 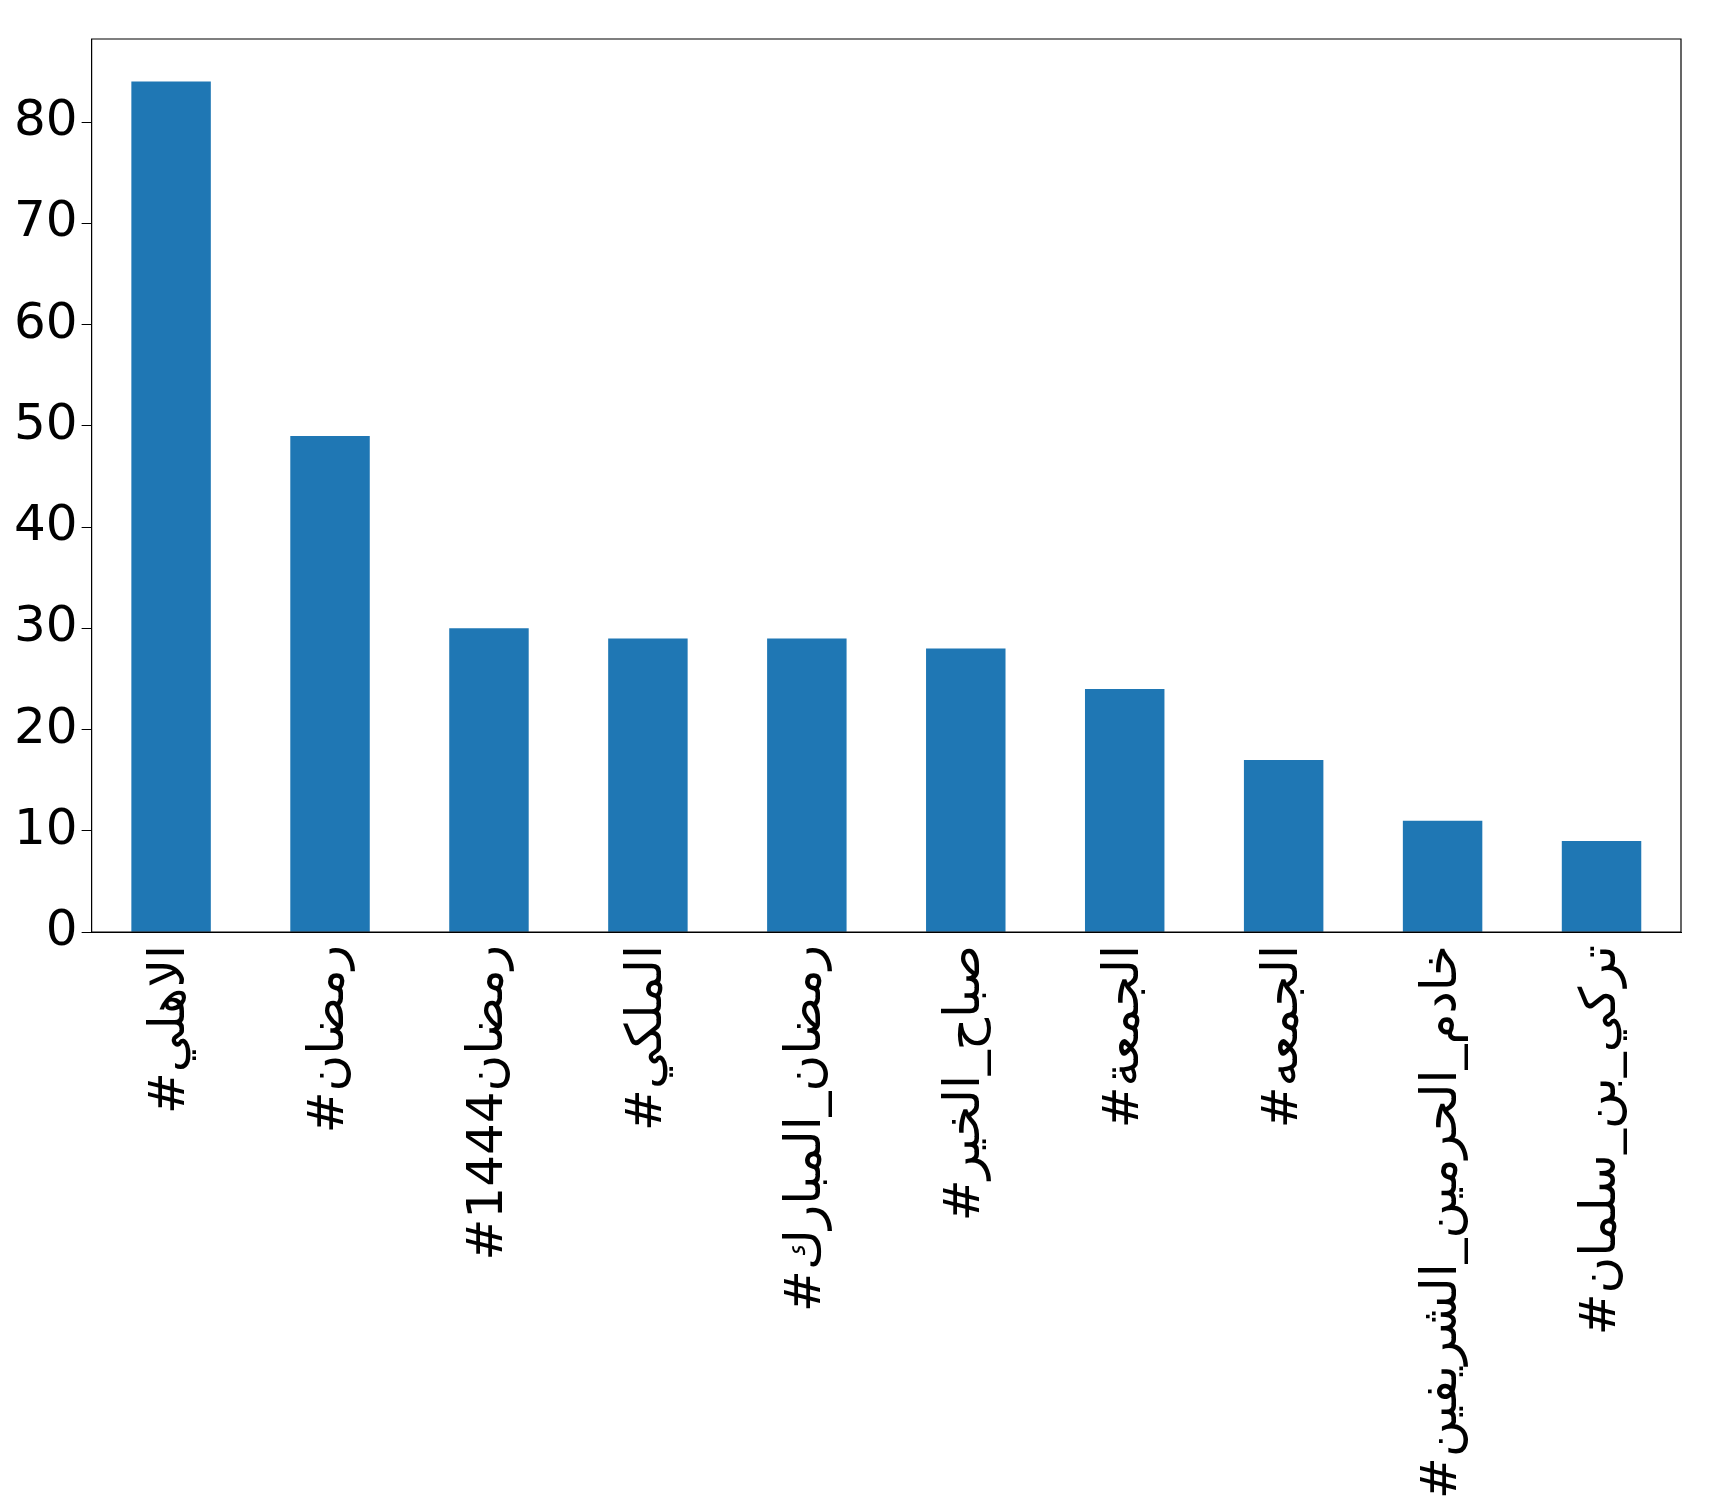 I want to click on x-tick-label: #صباح_الخير, so click(x=961, y=1083).